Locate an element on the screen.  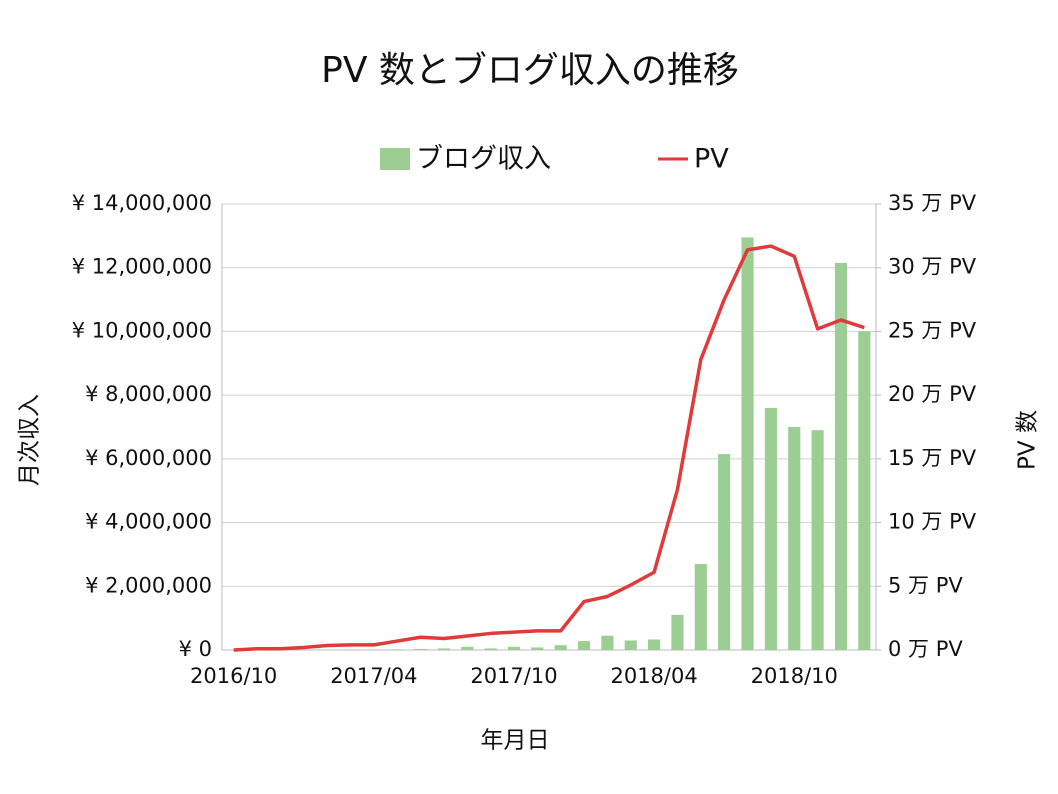
y-tick-label: ¥ 10,000,000 is located at coordinates (142, 330).